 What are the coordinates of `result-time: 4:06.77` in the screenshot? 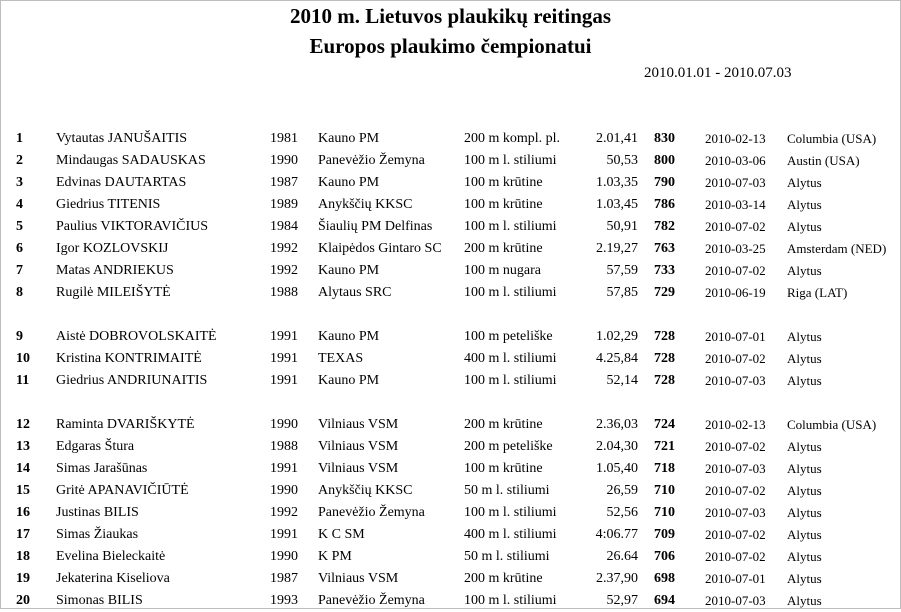 It's located at (616, 534).